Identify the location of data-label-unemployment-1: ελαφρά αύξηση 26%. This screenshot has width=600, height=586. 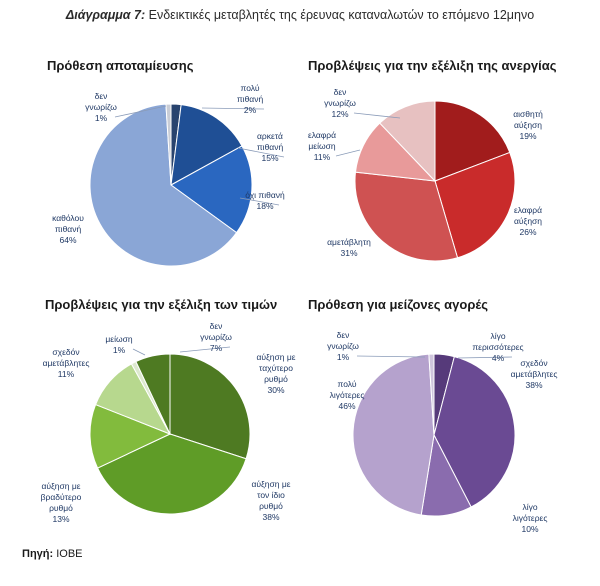
(528, 221).